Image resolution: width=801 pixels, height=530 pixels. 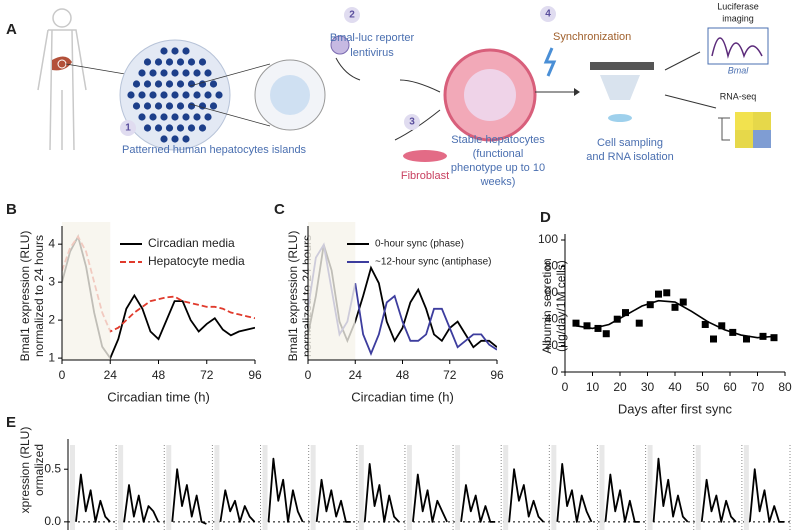 I want to click on x-tick-label: 72, so click(x=207, y=375).